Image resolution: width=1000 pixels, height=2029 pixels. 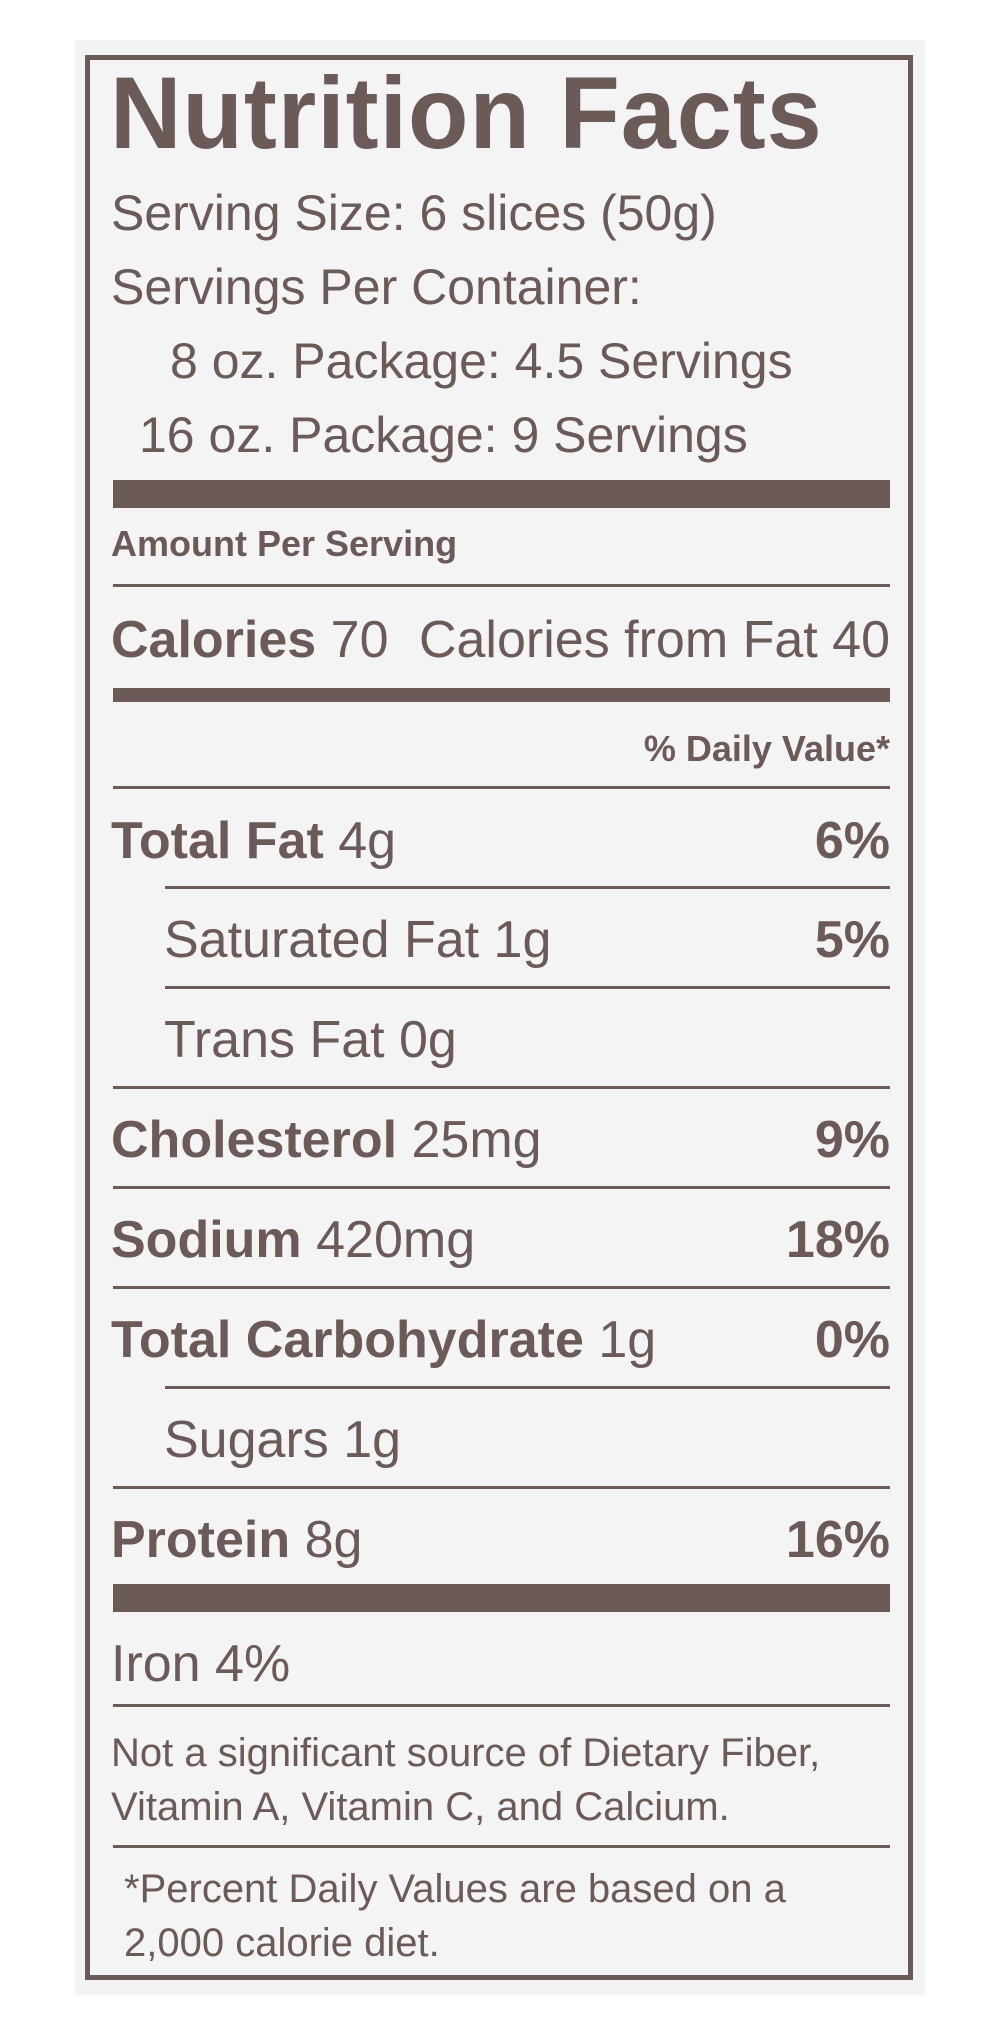 I want to click on protein-amount: 8g, so click(x=333, y=1540).